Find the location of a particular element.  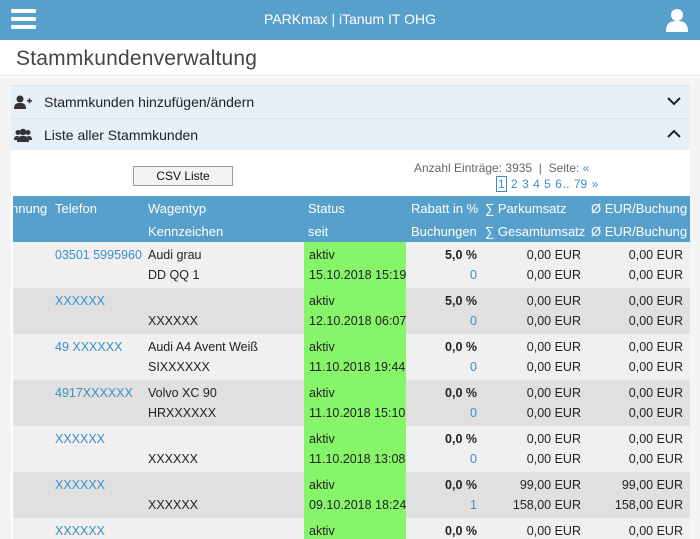

pager-page: 4 is located at coordinates (536, 184).